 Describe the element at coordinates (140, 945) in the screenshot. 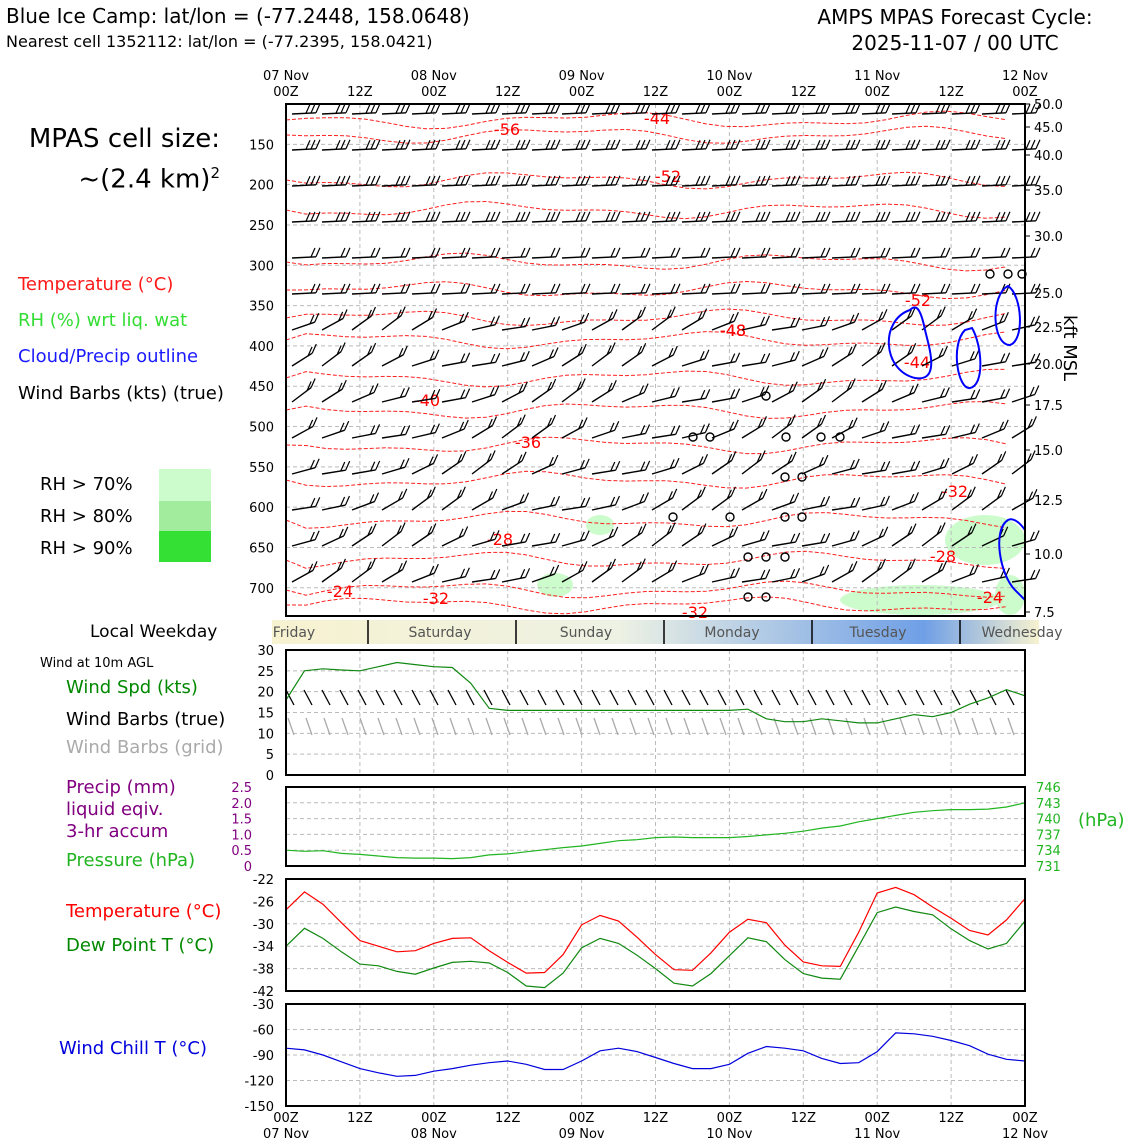

I see `dew-label: Dew Point T (°C)` at that location.